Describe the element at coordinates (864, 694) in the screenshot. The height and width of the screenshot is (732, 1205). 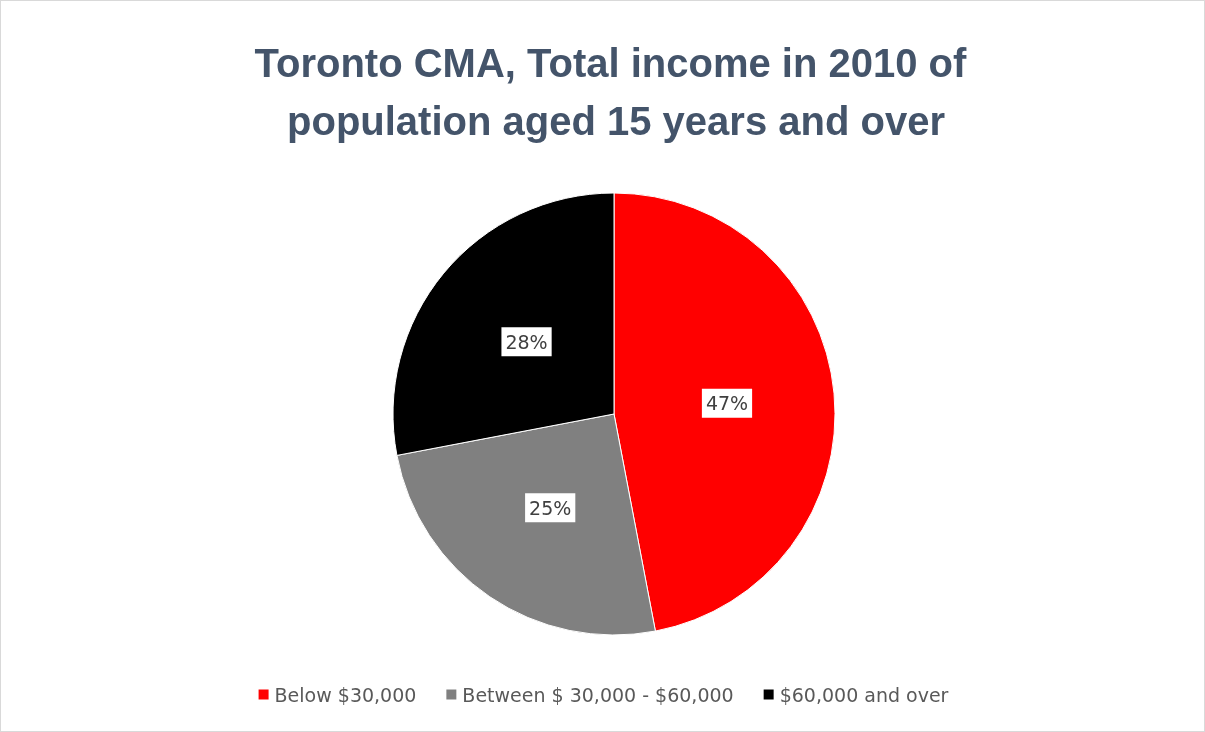
I see `legend-label: $60,000 and over` at that location.